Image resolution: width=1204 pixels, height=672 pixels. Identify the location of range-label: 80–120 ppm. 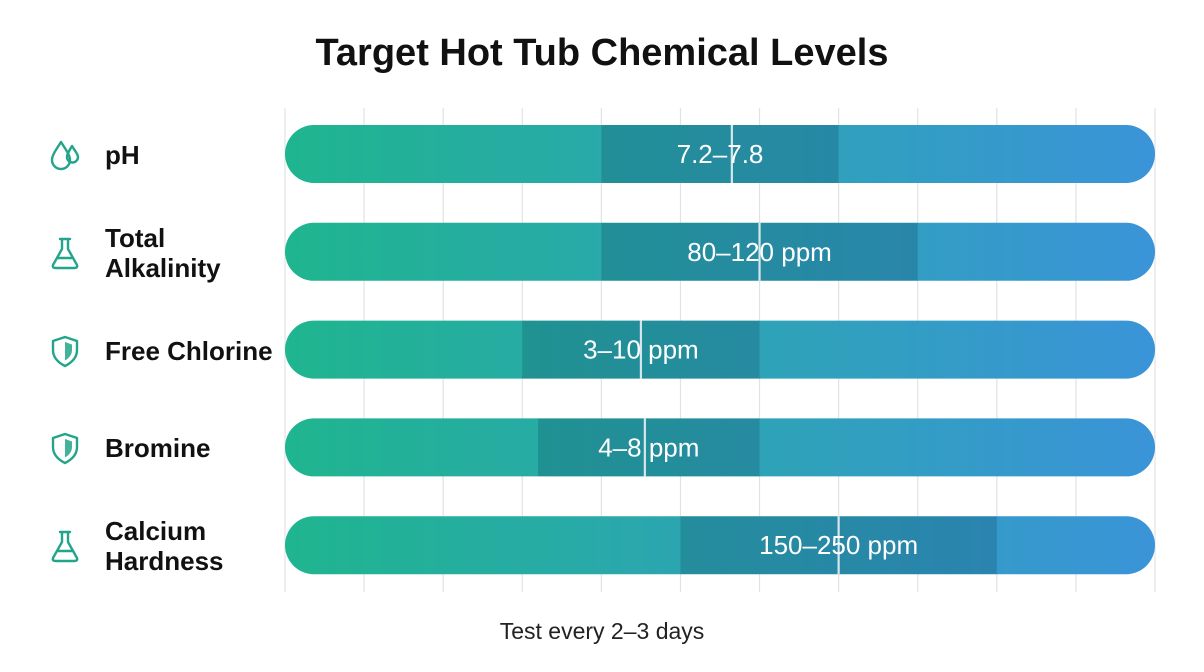
(759, 252).